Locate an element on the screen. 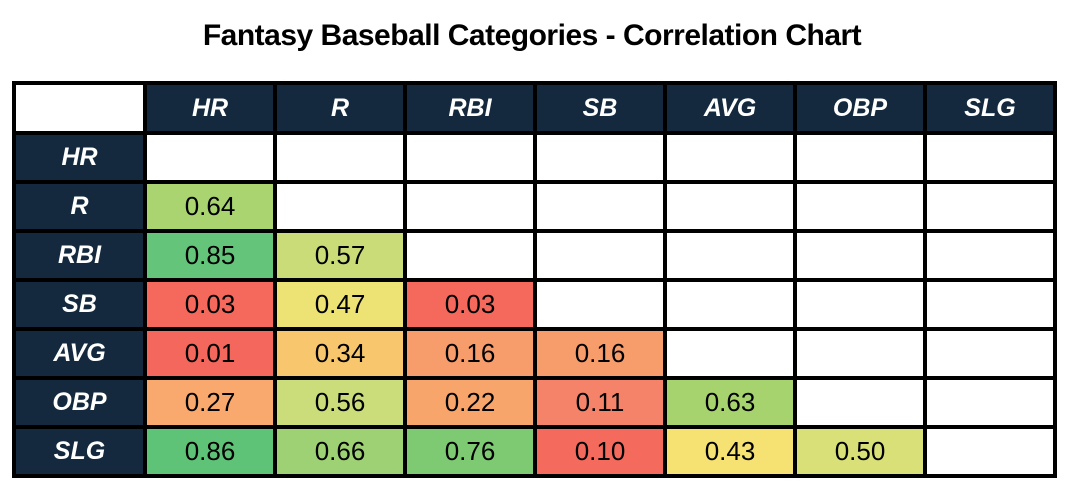 The height and width of the screenshot is (492, 1066). column-header-SLG: SLG is located at coordinates (990, 108).